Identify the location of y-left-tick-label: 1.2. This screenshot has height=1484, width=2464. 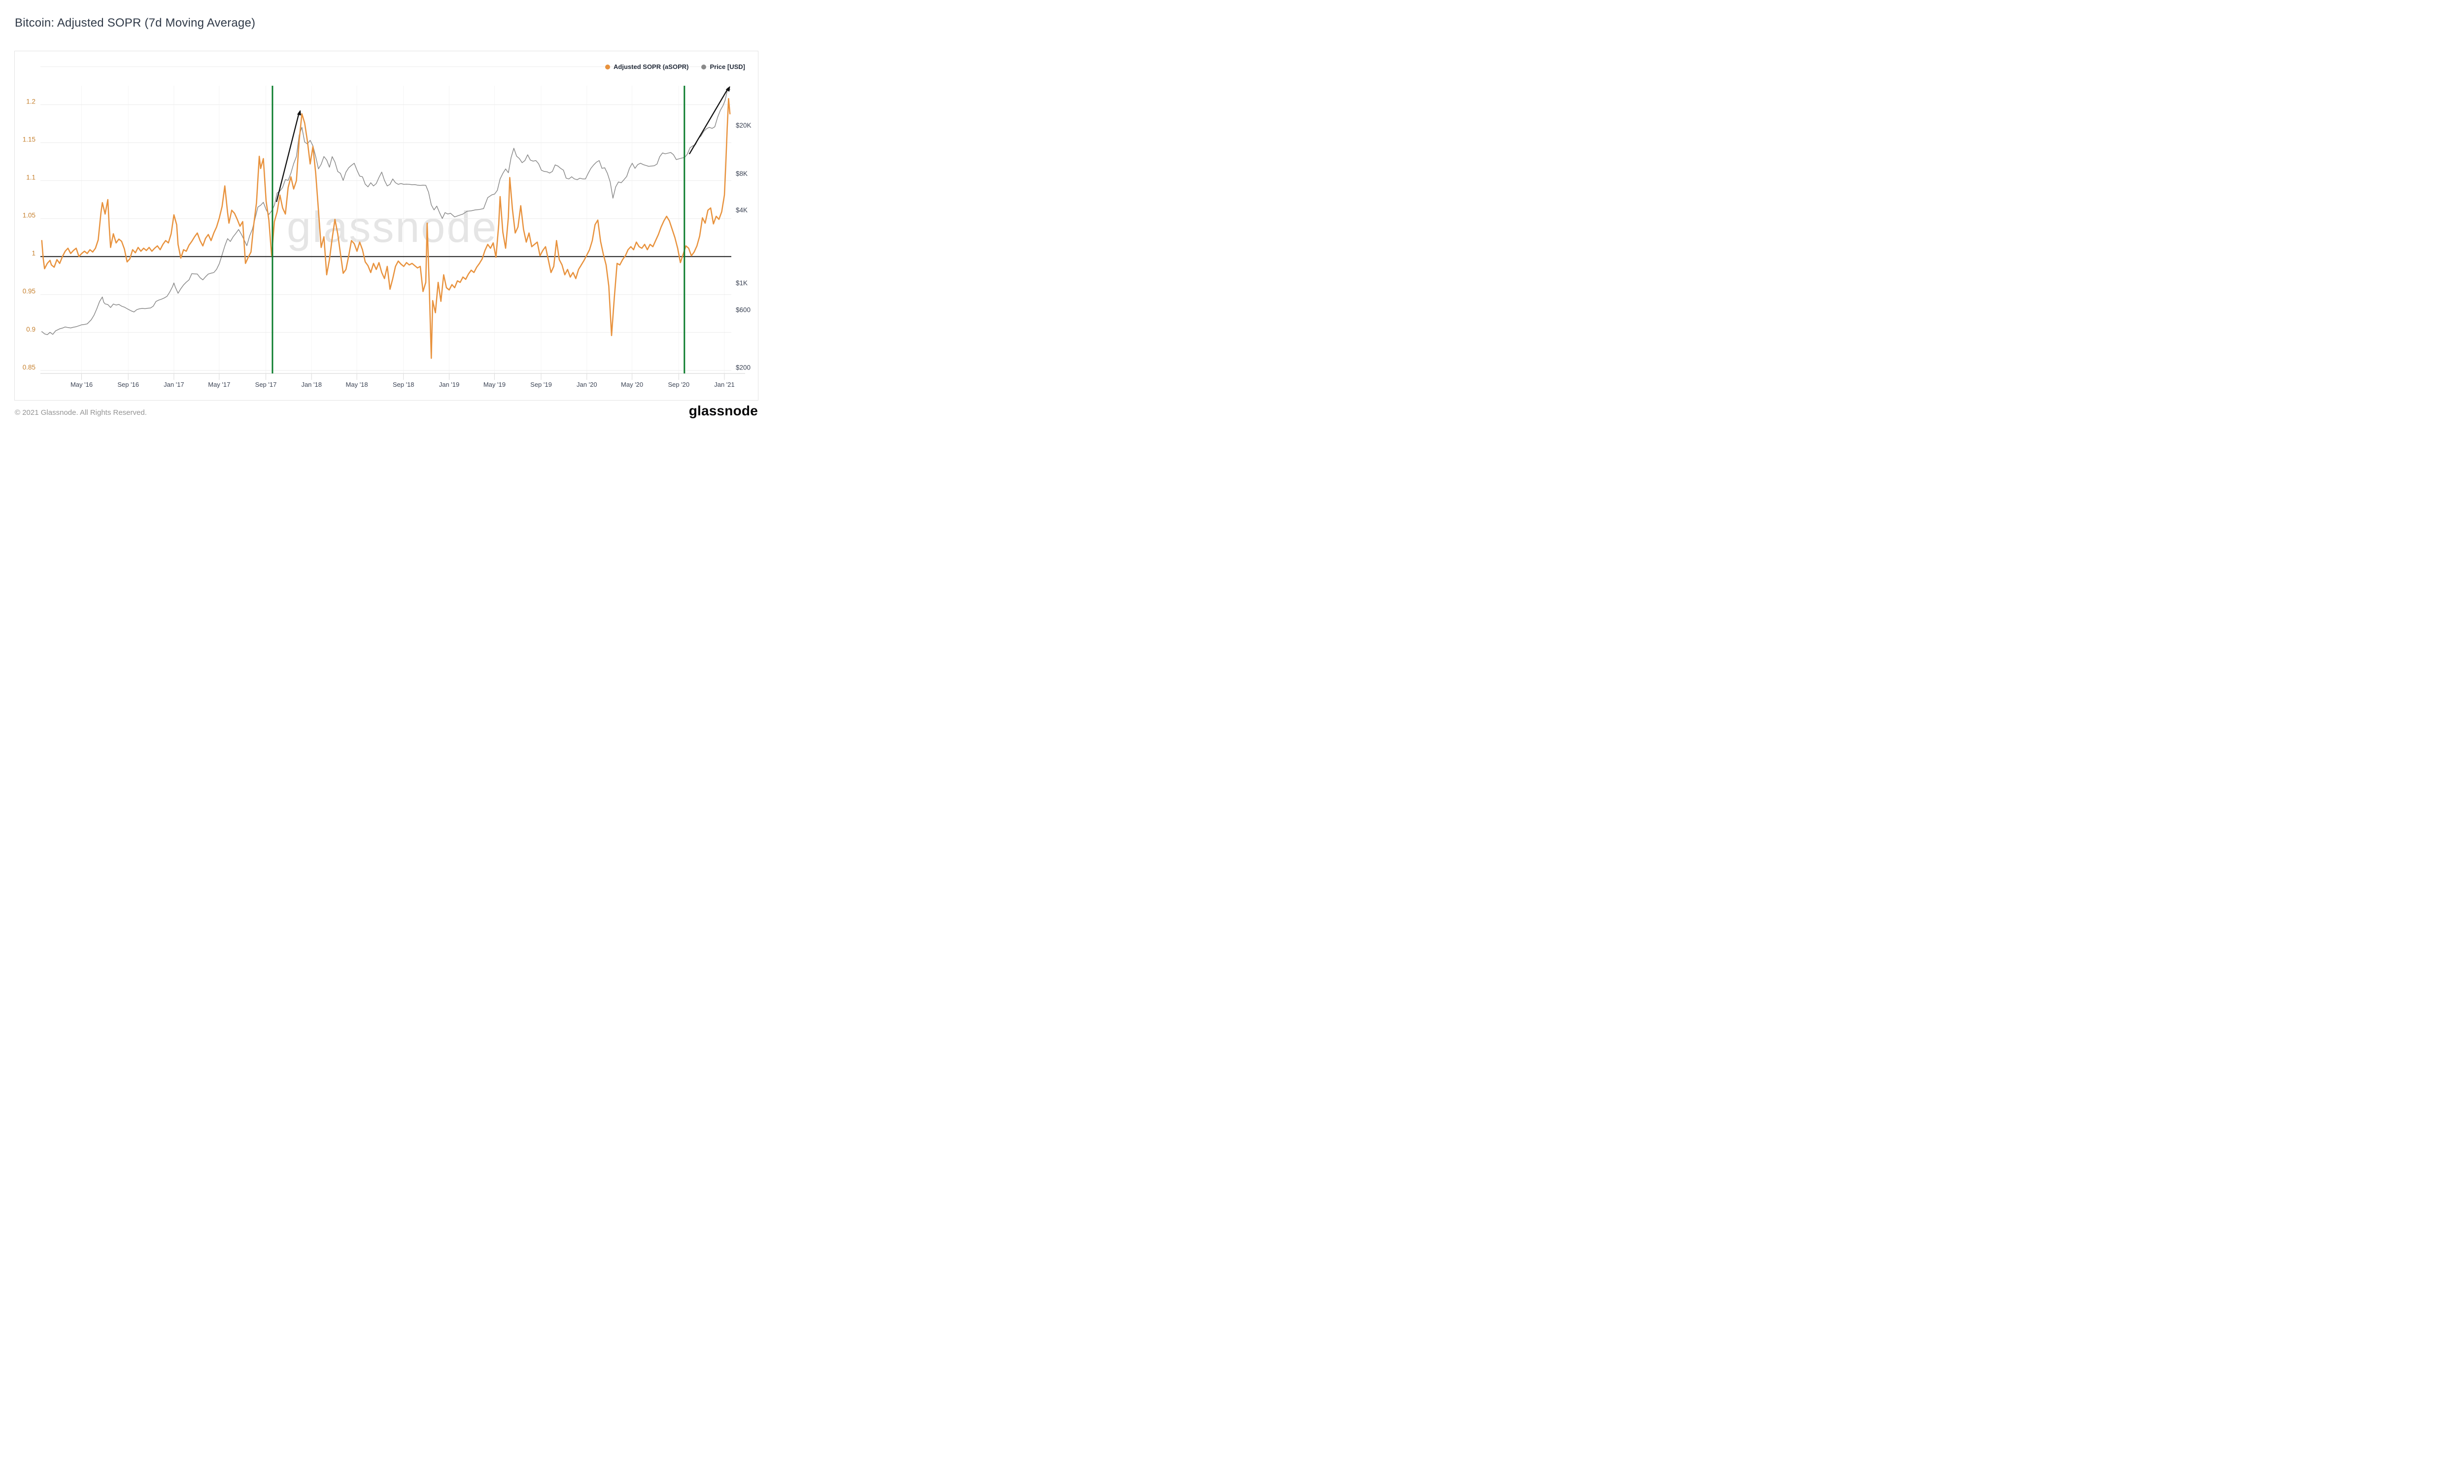
(30, 101).